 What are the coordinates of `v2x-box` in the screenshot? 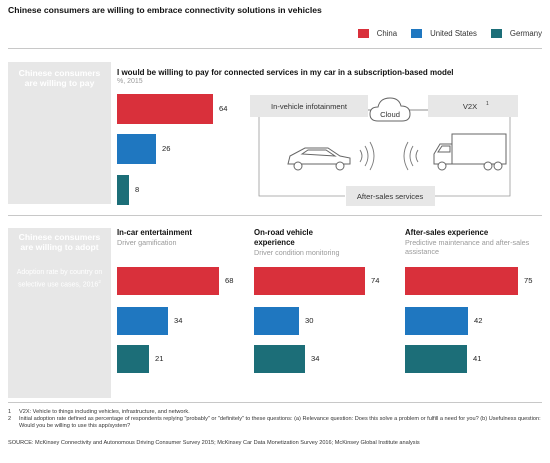 It's located at (473, 106).